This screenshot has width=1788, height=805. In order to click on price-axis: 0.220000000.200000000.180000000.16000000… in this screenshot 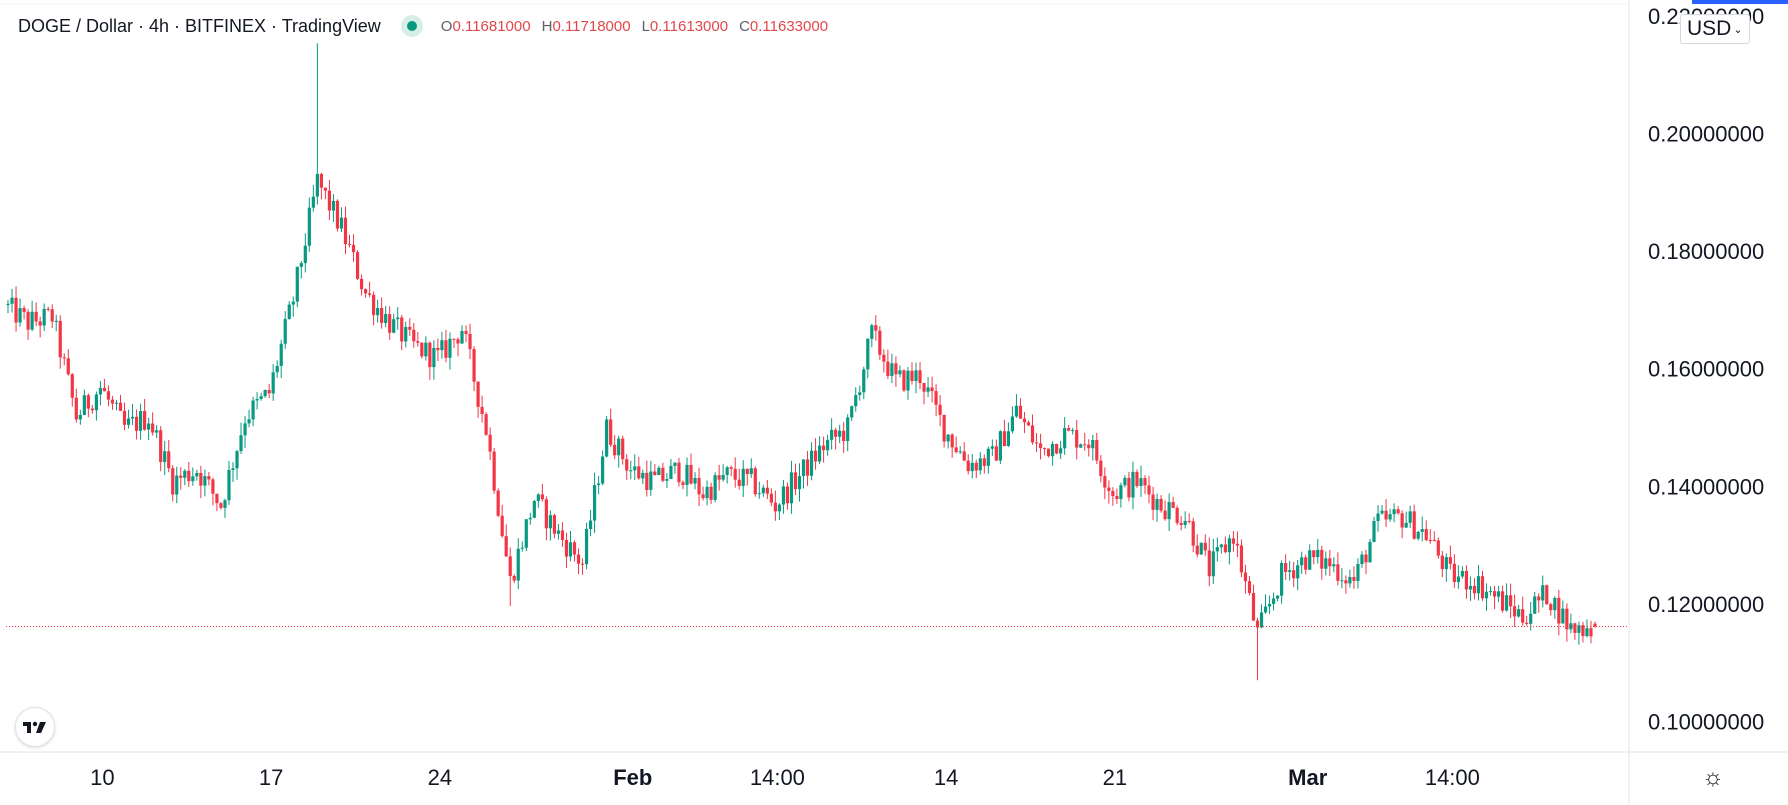, I will do `click(1706, 369)`.